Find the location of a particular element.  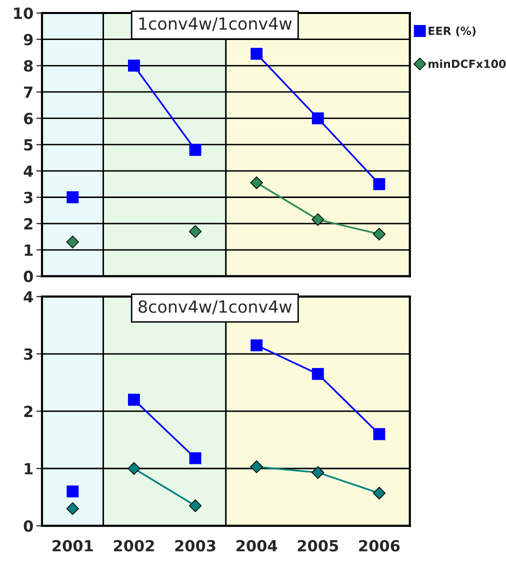

y-tick-label: 9 is located at coordinates (28, 40).